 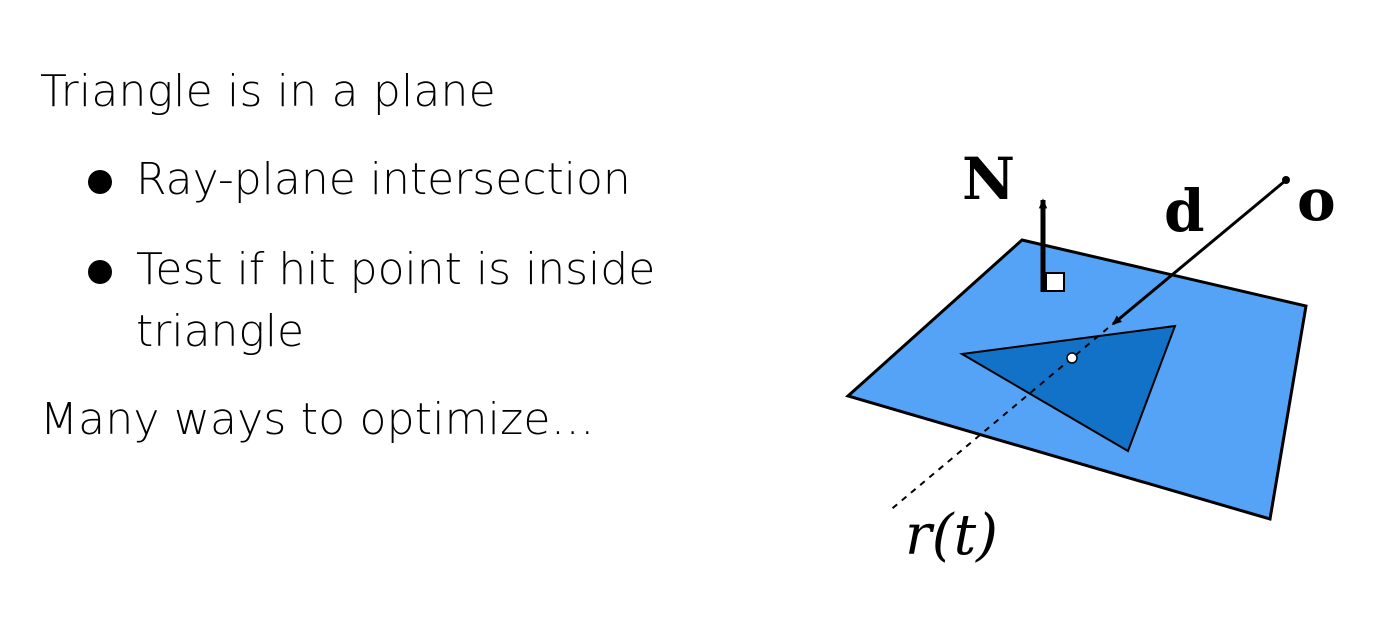 What do you see at coordinates (1286, 180) in the screenshot?
I see `origin-point` at bounding box center [1286, 180].